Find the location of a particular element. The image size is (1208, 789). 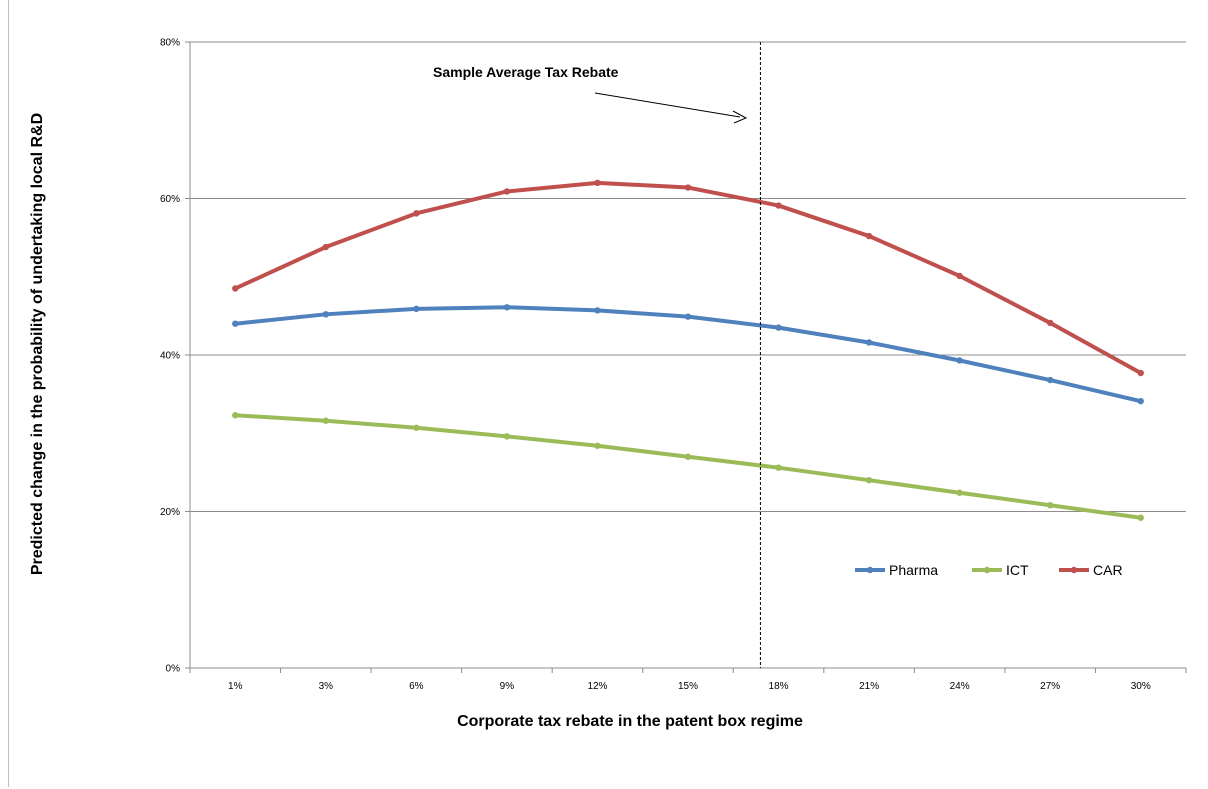

x-tick-label: 15% is located at coordinates (688, 686).